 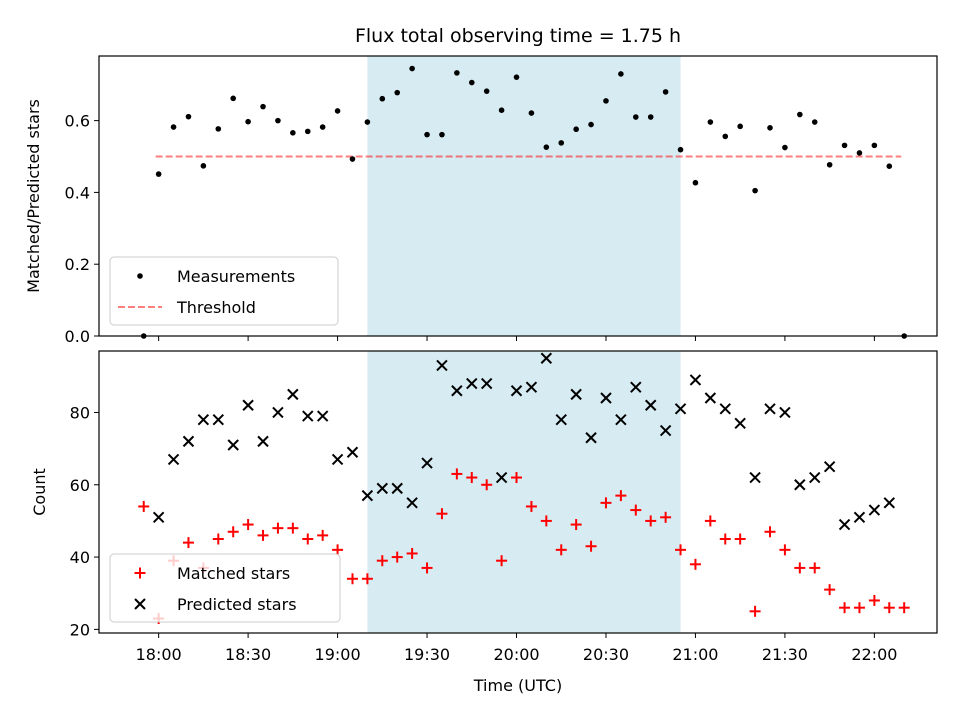 What do you see at coordinates (606, 654) in the screenshot?
I see `x-tick-label: 20:30` at bounding box center [606, 654].